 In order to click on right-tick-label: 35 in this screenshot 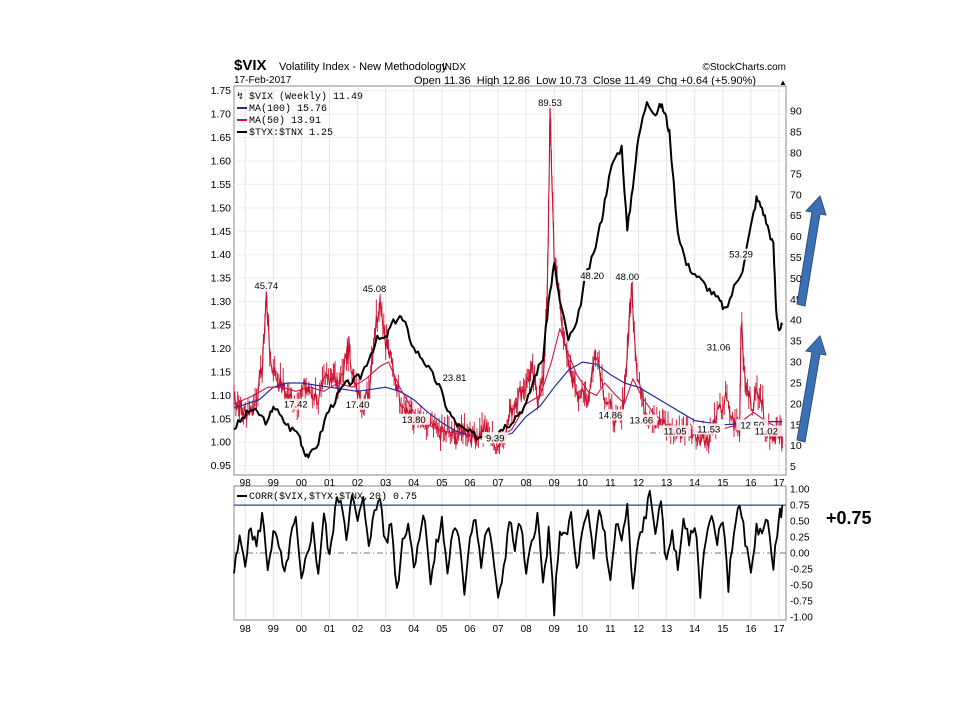, I will do `click(796, 342)`.